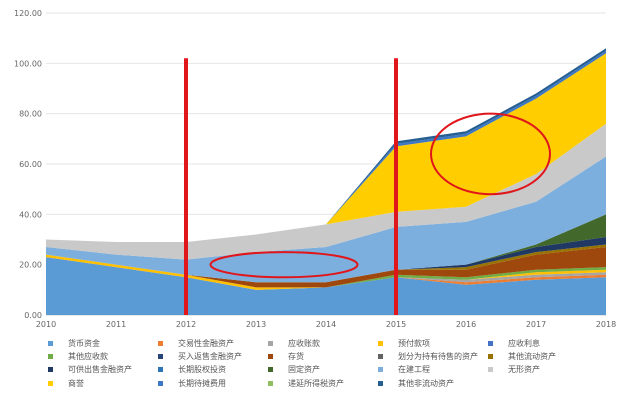 This screenshot has height=404, width=640. What do you see at coordinates (202, 369) in the screenshot?
I see `legend-label: 长期股权投资` at bounding box center [202, 369].